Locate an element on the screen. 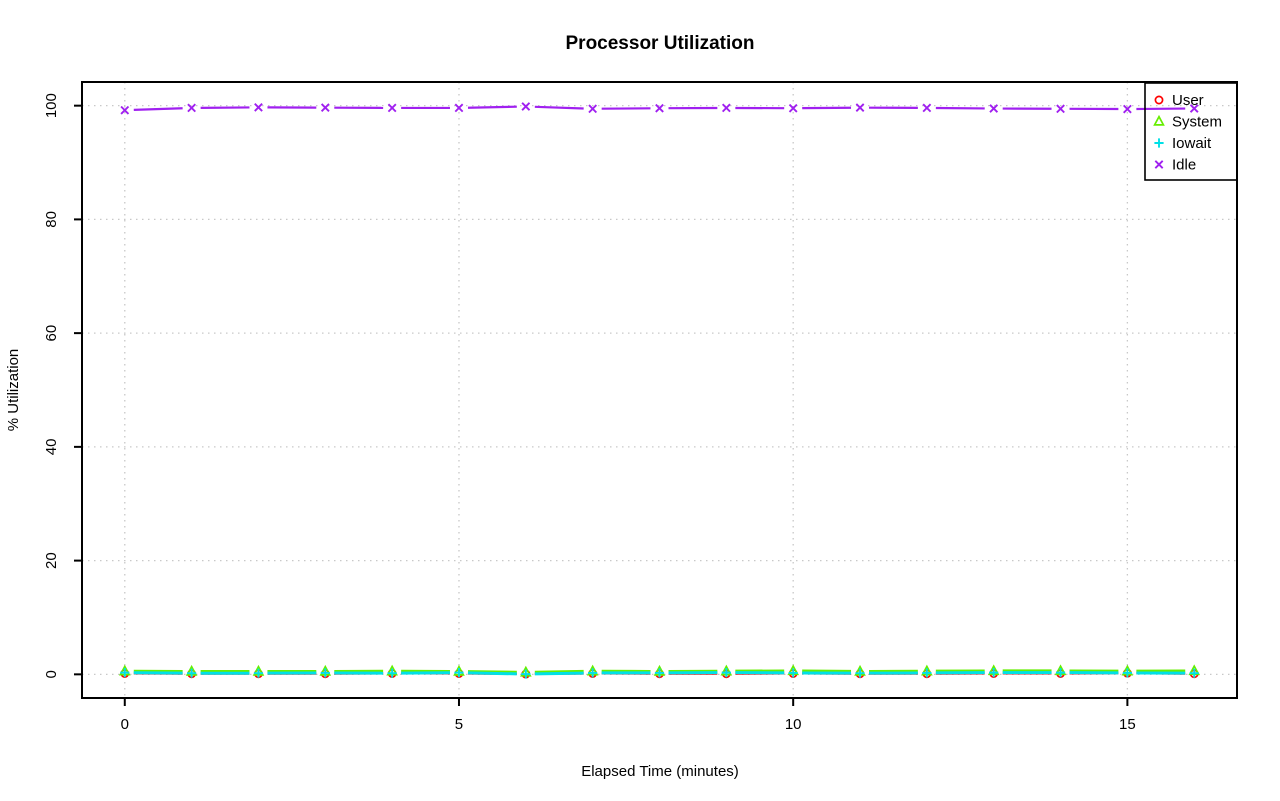 The image size is (1280, 801). legend-item-idle: Idle is located at coordinates (1175, 165).